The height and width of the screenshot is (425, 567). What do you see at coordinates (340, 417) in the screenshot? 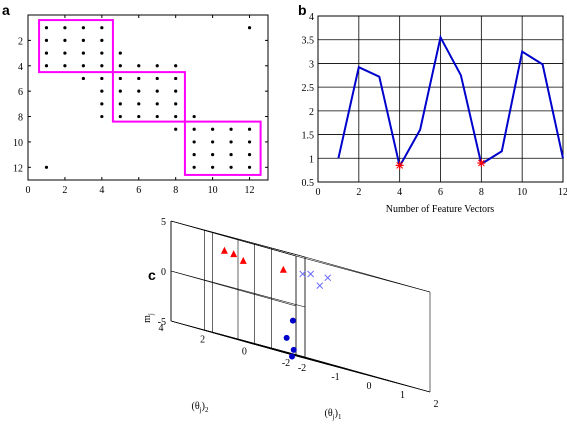
I see `panel-c-xlabel-idx: 1` at bounding box center [340, 417].